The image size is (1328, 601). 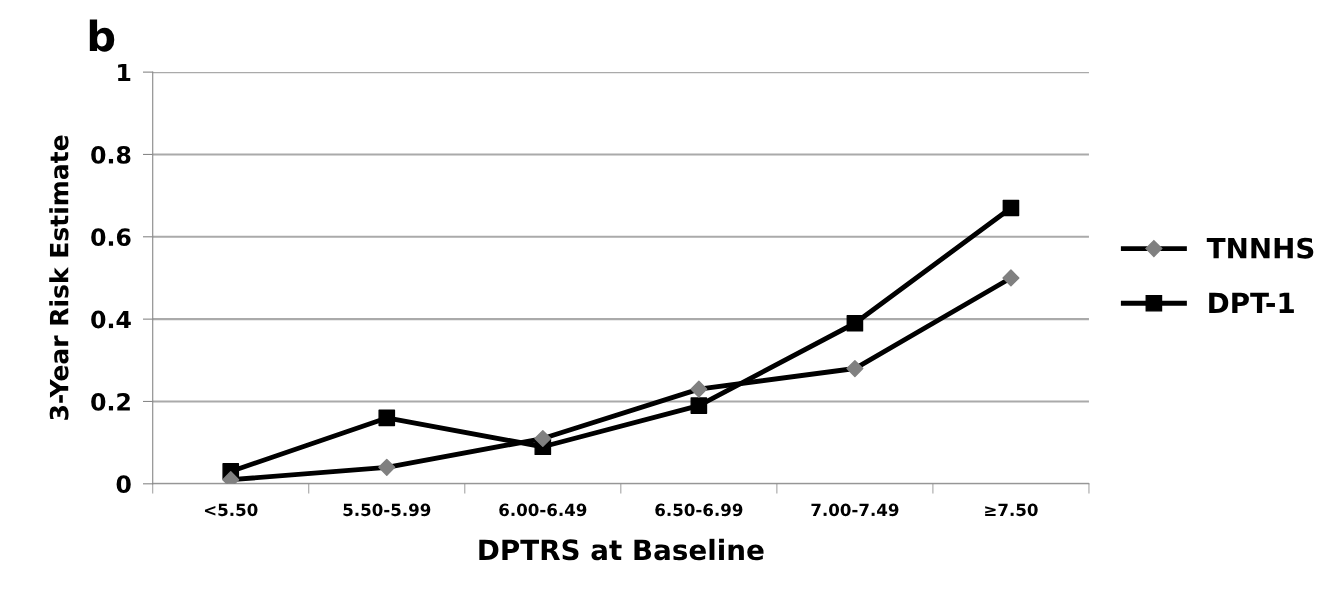 I want to click on chart-title: b, so click(x=102, y=35).